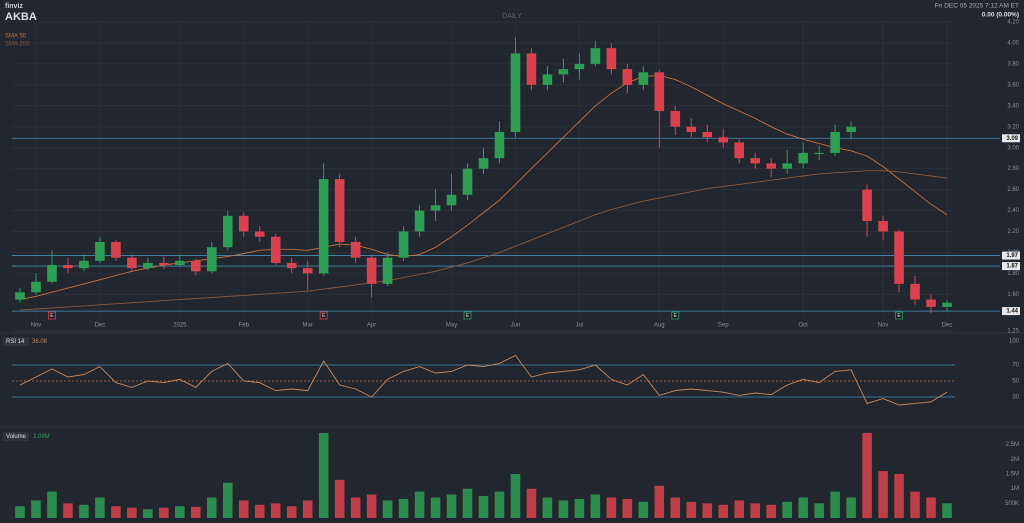 This screenshot has height=523, width=1024. Describe the element at coordinates (1015, 382) in the screenshot. I see `y-tick-label: 50` at that location.